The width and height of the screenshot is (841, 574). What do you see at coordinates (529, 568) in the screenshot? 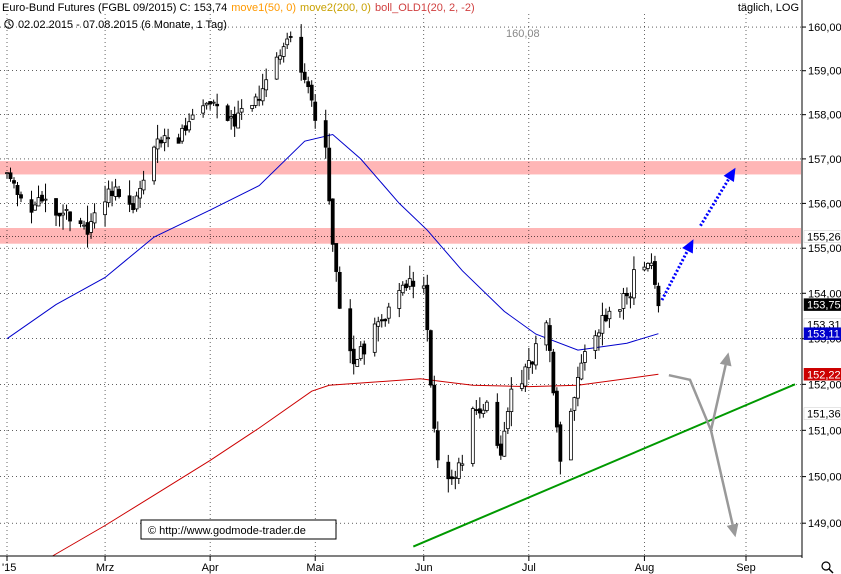
I see `x-tick-label: Jul` at bounding box center [529, 568].